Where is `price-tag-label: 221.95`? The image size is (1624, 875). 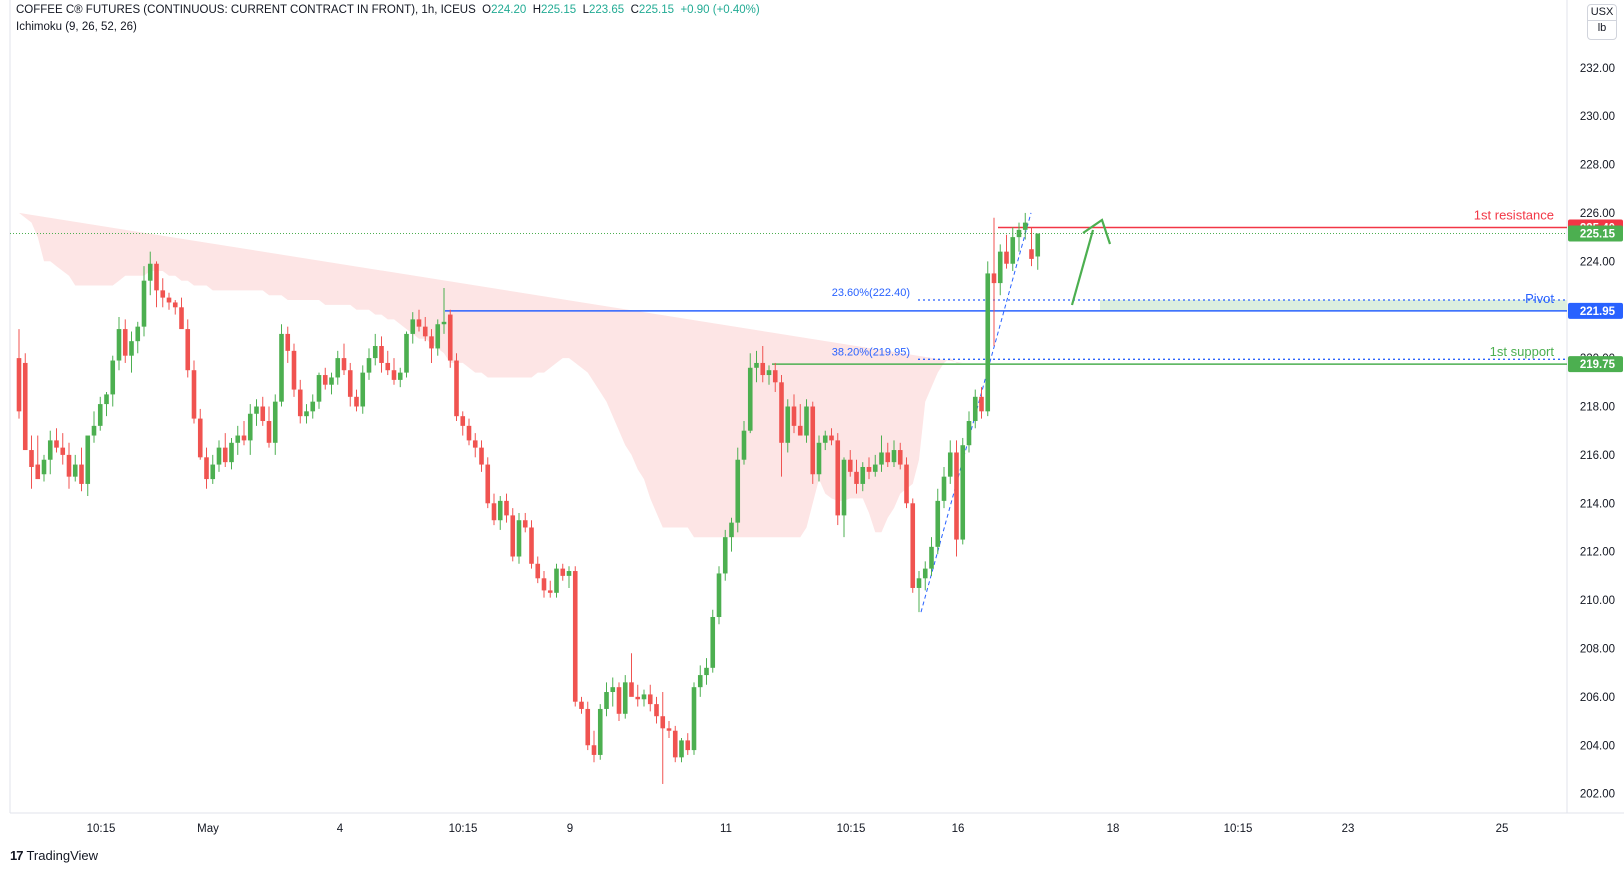
price-tag-label: 221.95 is located at coordinates (1598, 312).